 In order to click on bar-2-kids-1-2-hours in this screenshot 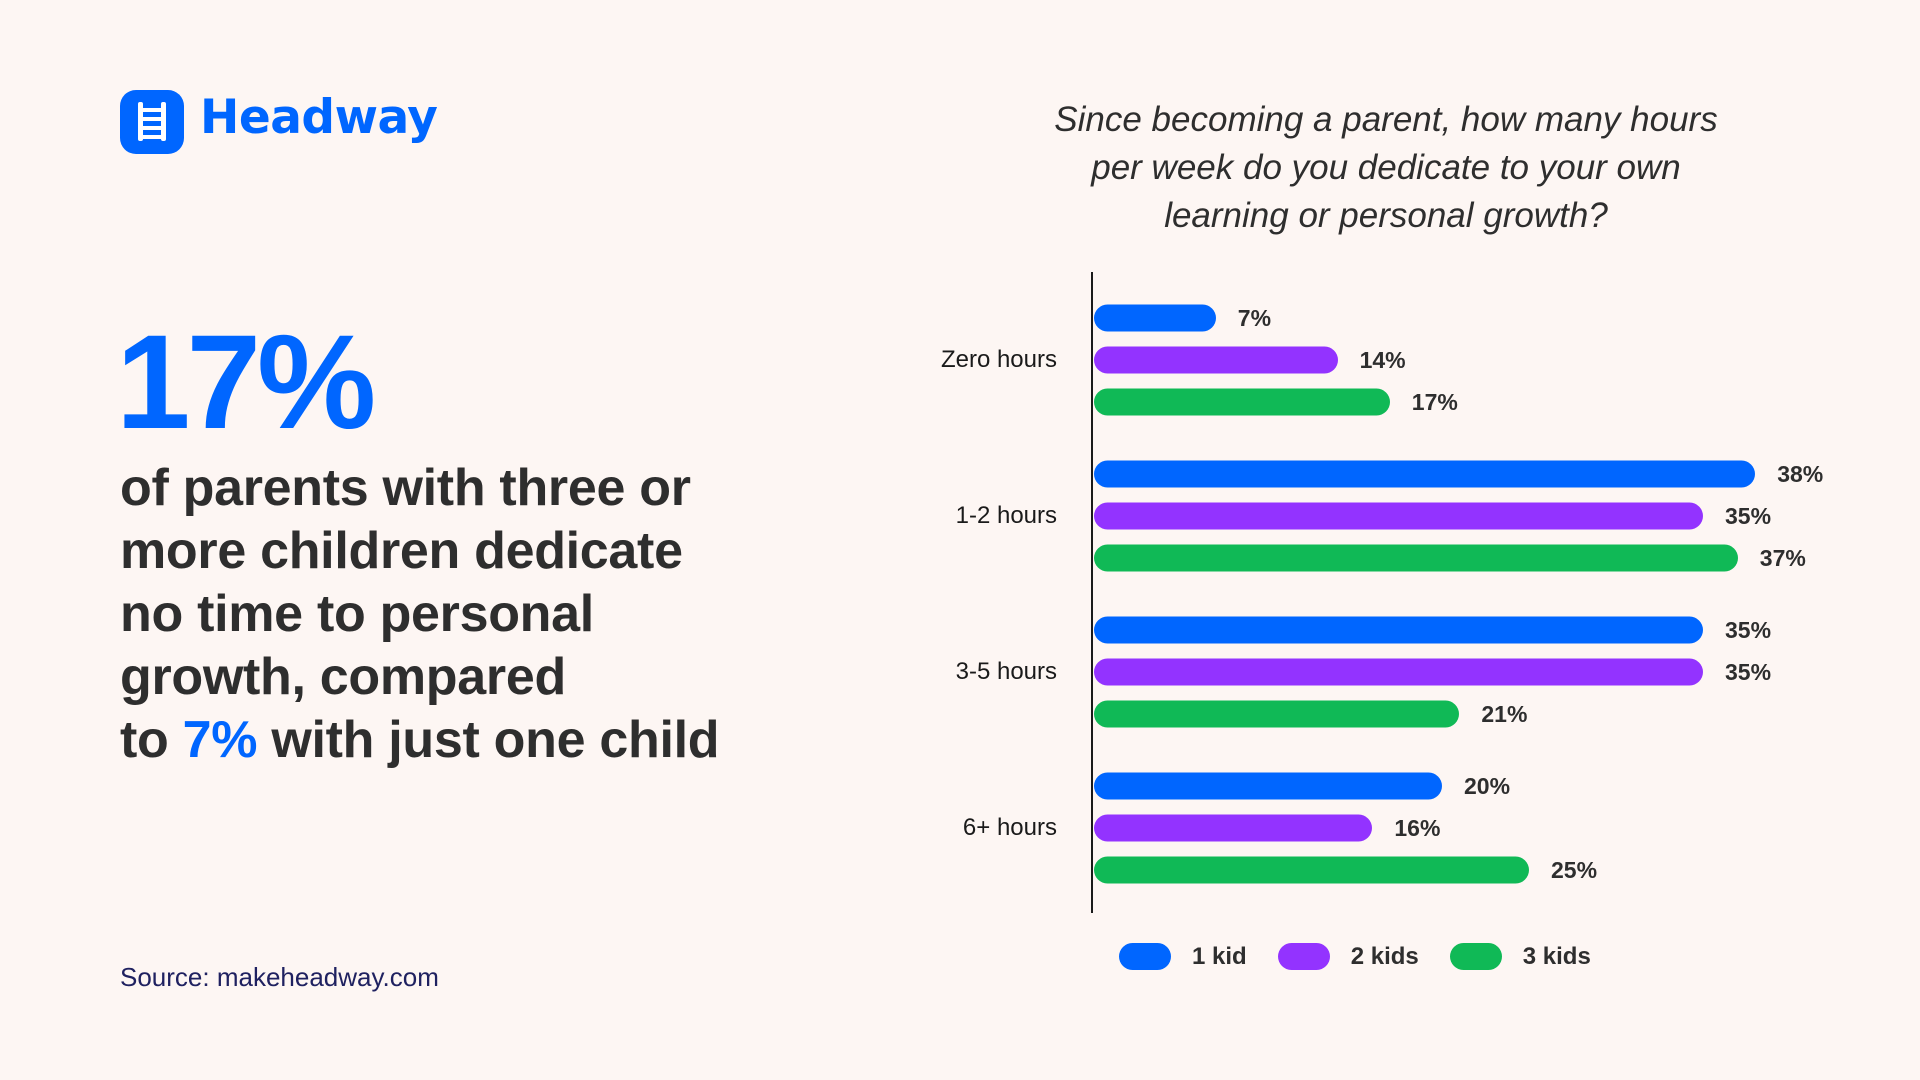, I will do `click(1398, 516)`.